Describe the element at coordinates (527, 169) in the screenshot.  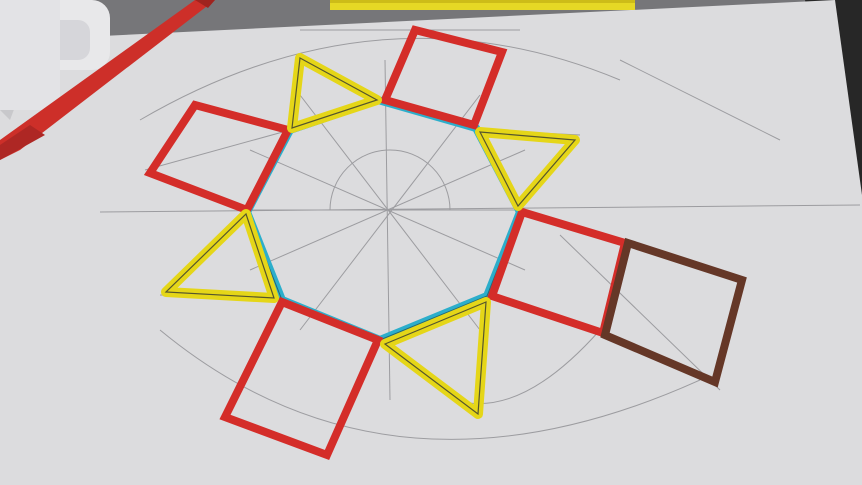
I see `triangle-right-outline` at that location.